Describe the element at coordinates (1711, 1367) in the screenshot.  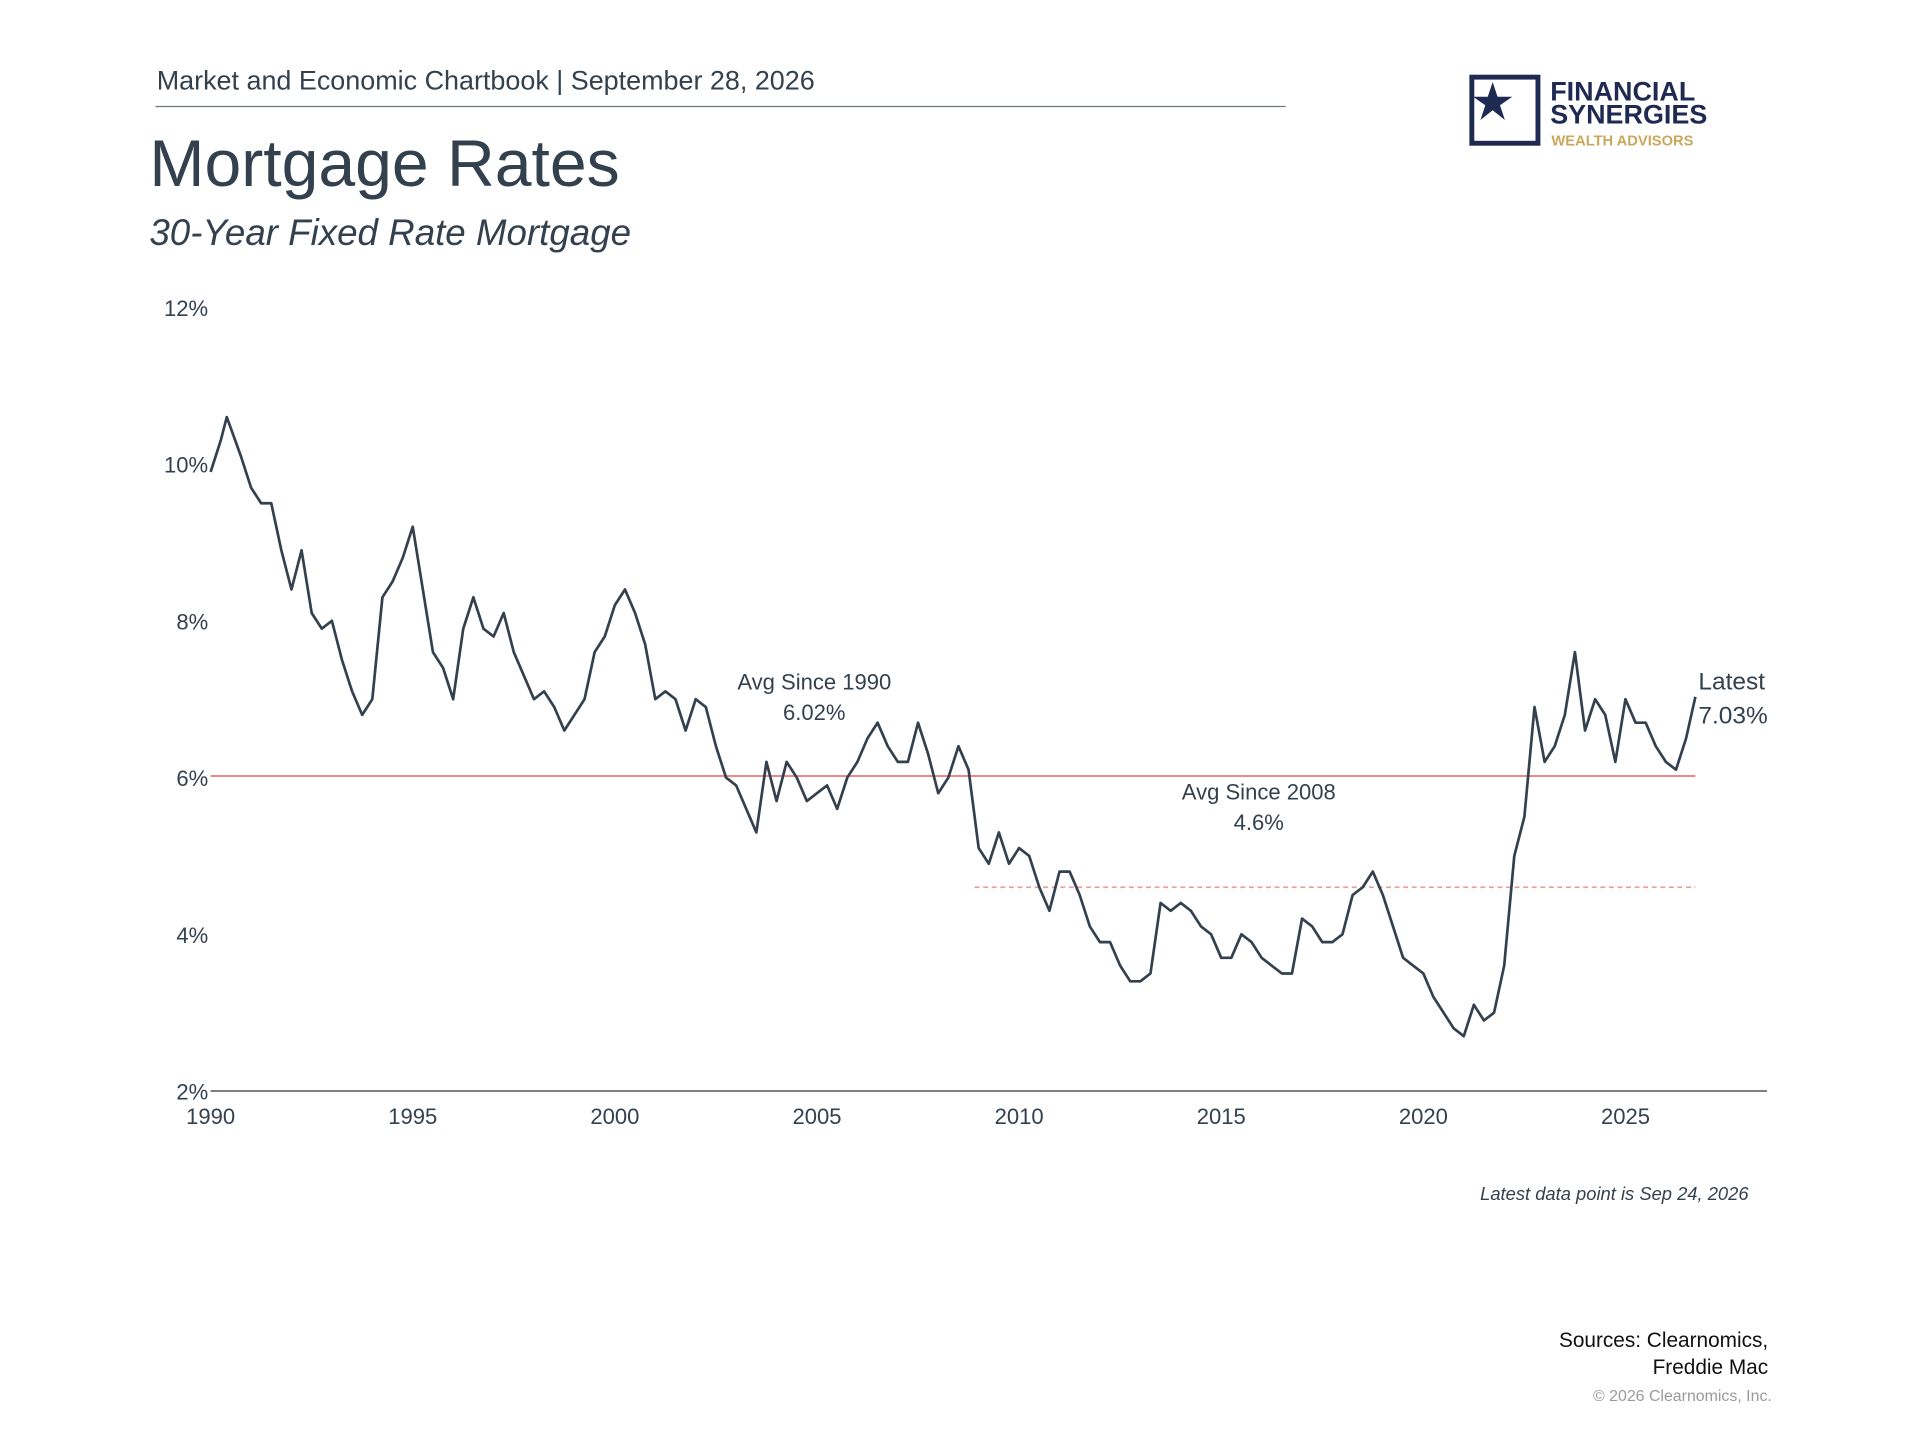
I see `sources: Freddie Mac` at that location.